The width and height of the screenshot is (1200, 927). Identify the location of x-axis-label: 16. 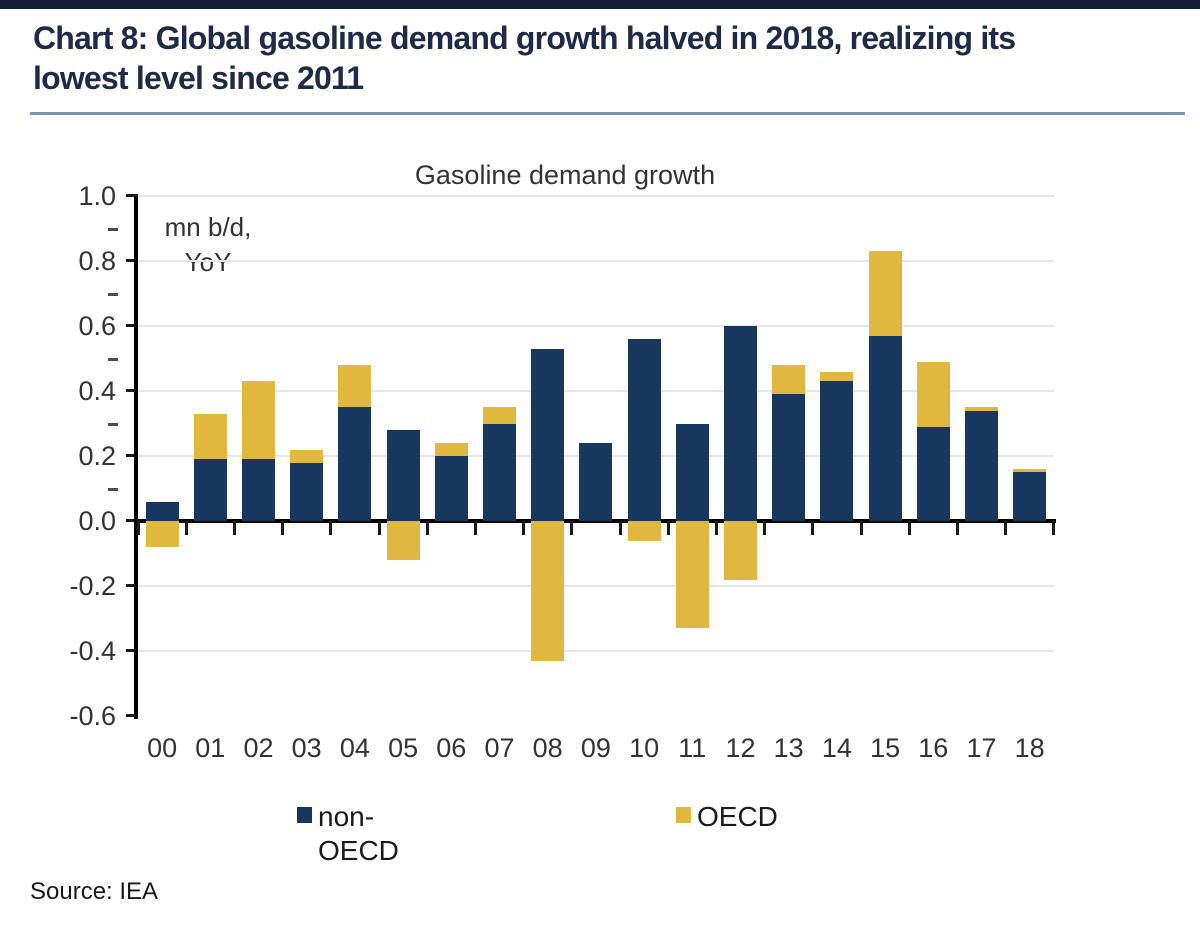
(933, 748).